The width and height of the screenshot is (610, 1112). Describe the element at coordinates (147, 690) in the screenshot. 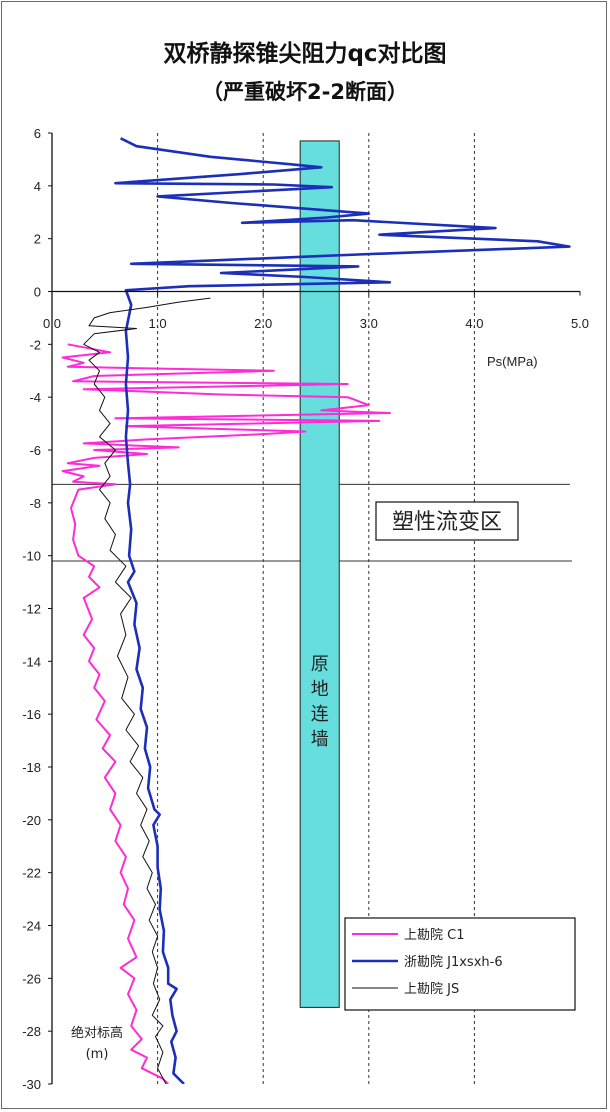

I see `series-line` at that location.